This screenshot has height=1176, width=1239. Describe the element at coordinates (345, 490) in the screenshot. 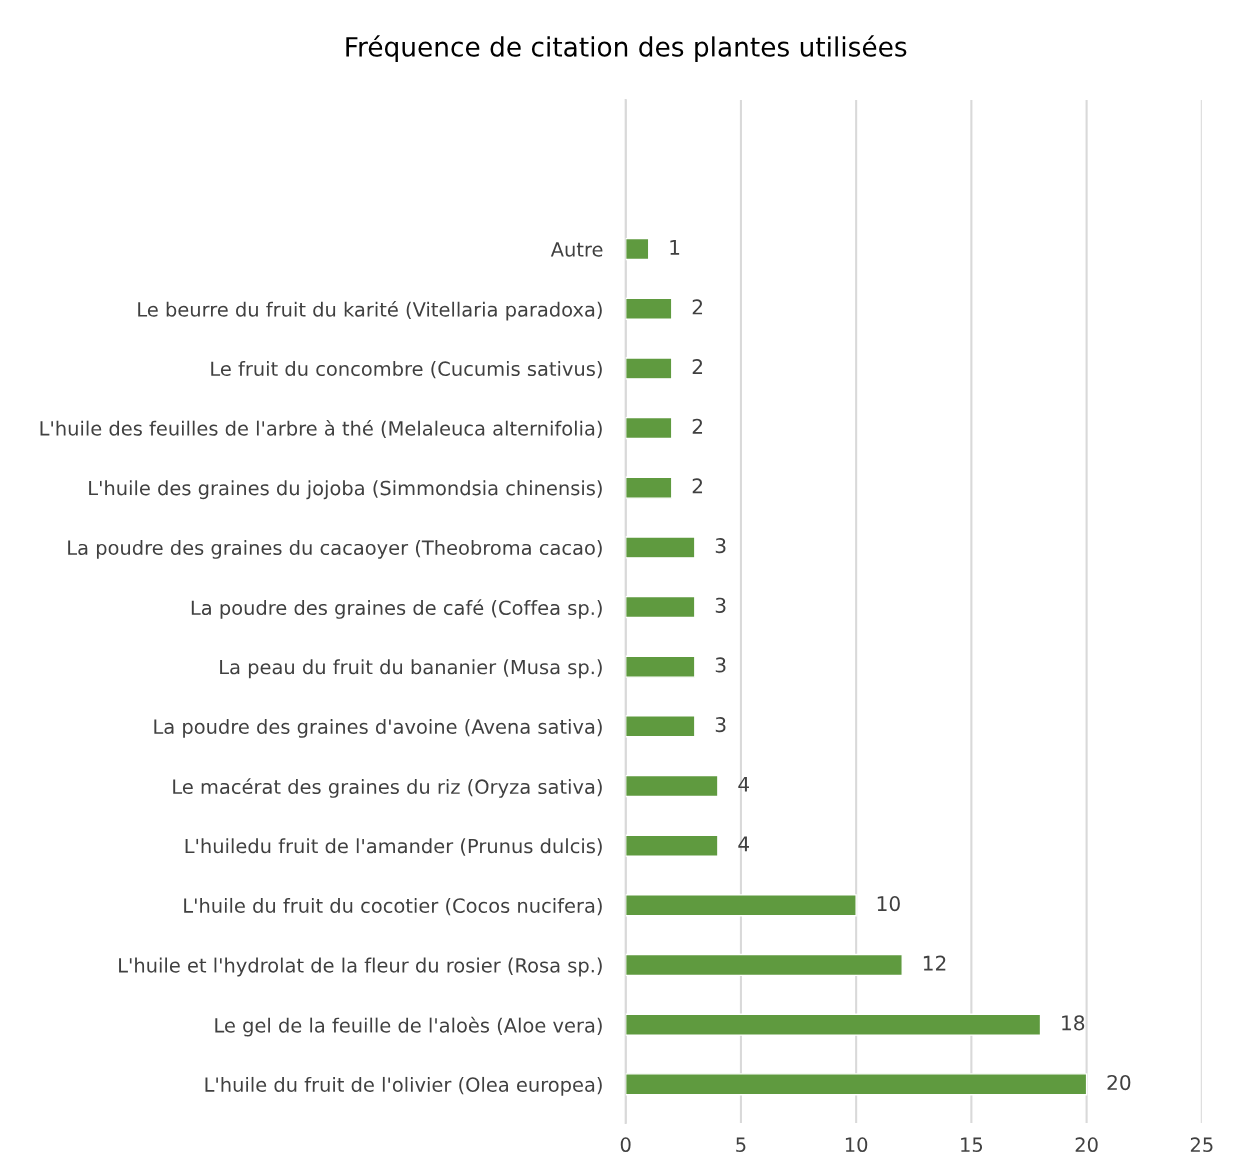

I see `y-tick-label: L'huile des graines du jojoba (Simmondsia chinensis)` at that location.